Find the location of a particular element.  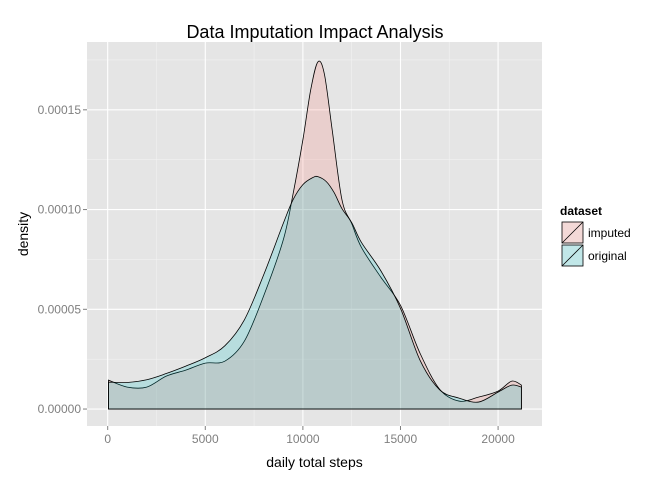

x-tick-label: 15000 is located at coordinates (401, 439).